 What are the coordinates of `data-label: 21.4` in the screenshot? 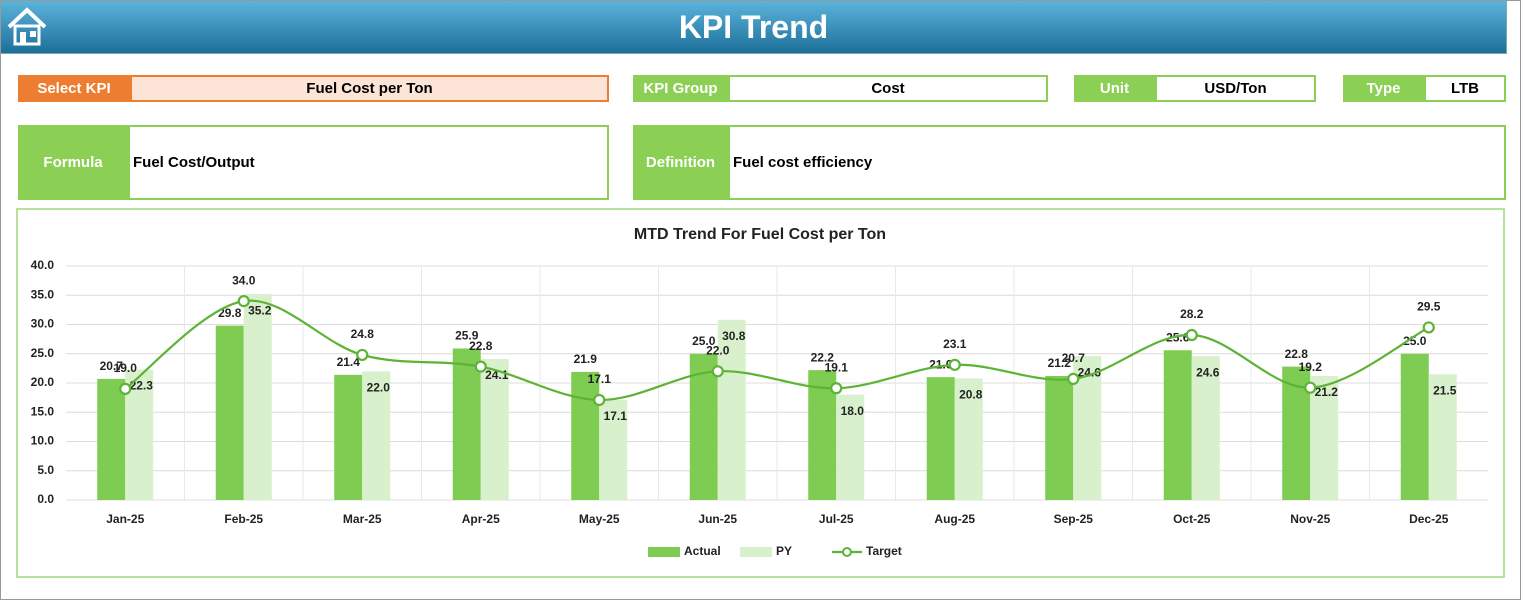 It's located at (349, 362).